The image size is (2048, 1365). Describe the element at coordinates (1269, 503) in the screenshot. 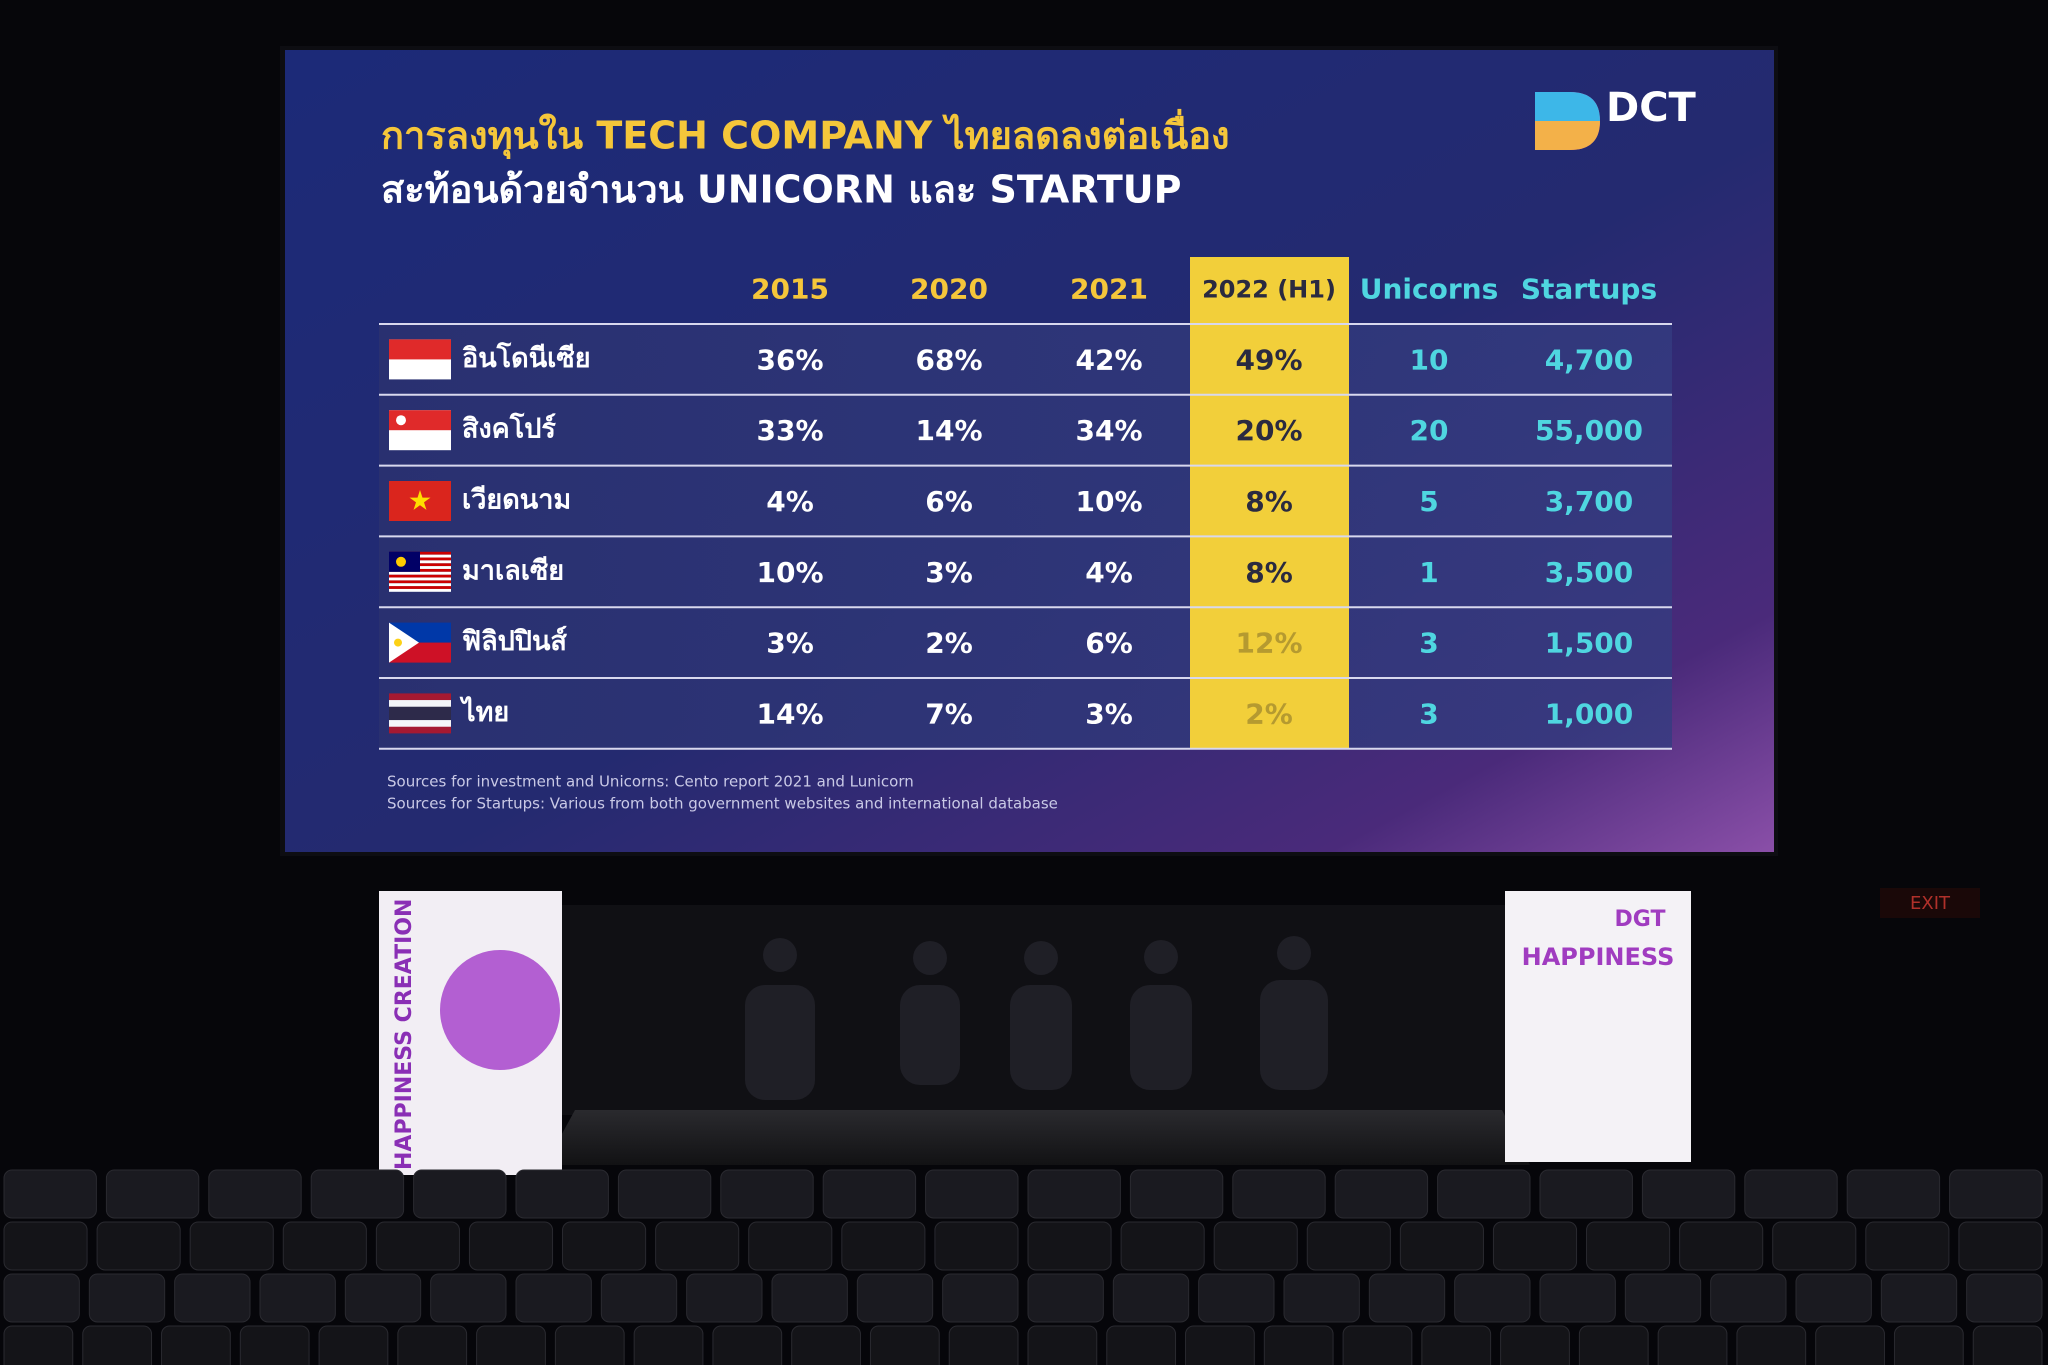

I see `highlight-column` at that location.